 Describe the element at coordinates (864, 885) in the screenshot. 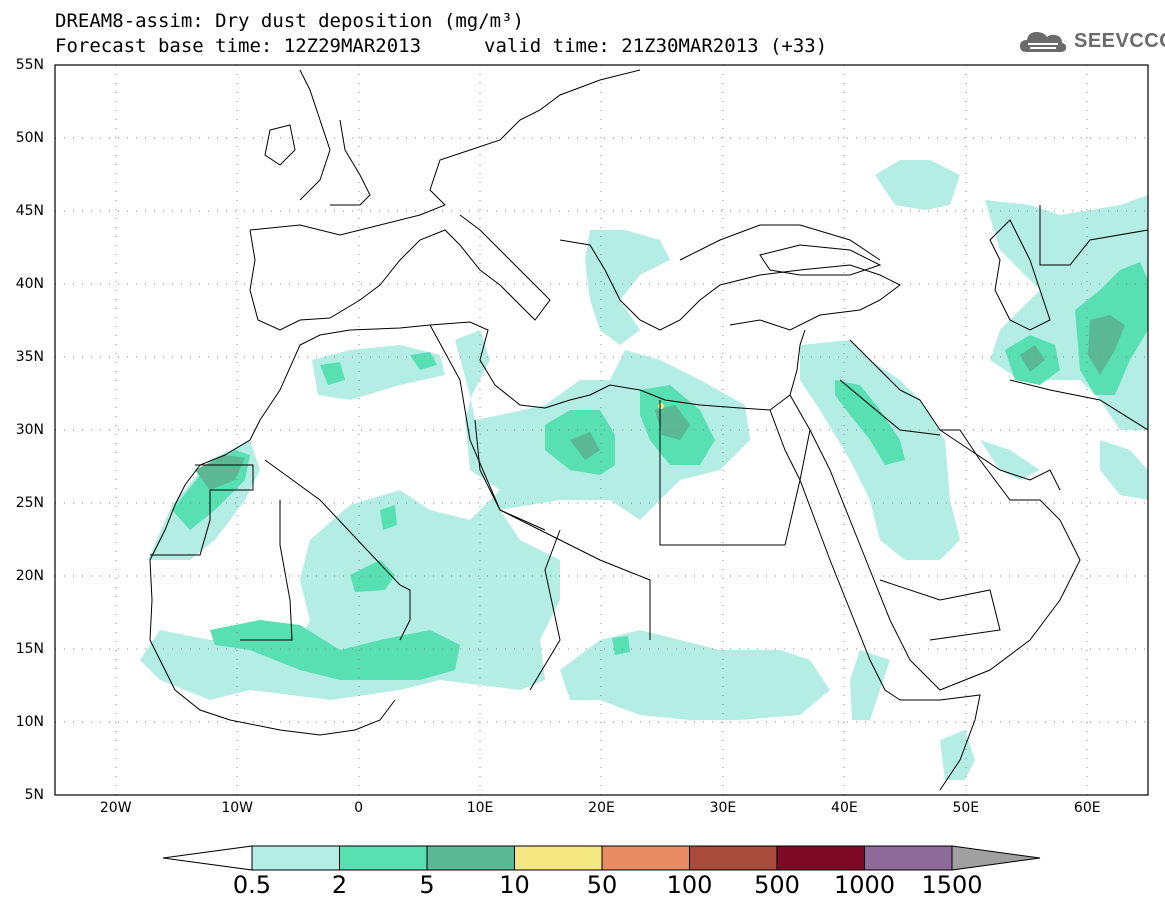

I see `colorbar-label: 1000` at that location.